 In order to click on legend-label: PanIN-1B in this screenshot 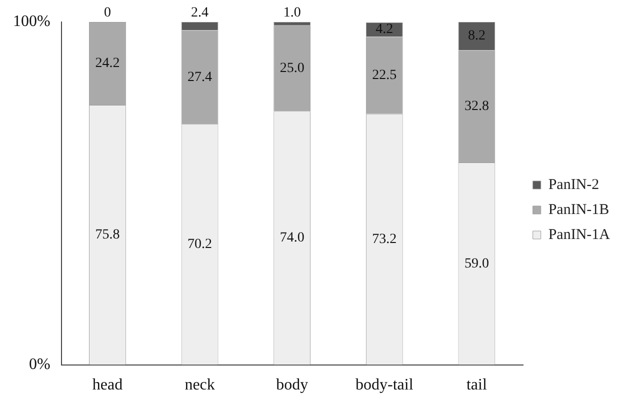, I will do `click(579, 210)`.